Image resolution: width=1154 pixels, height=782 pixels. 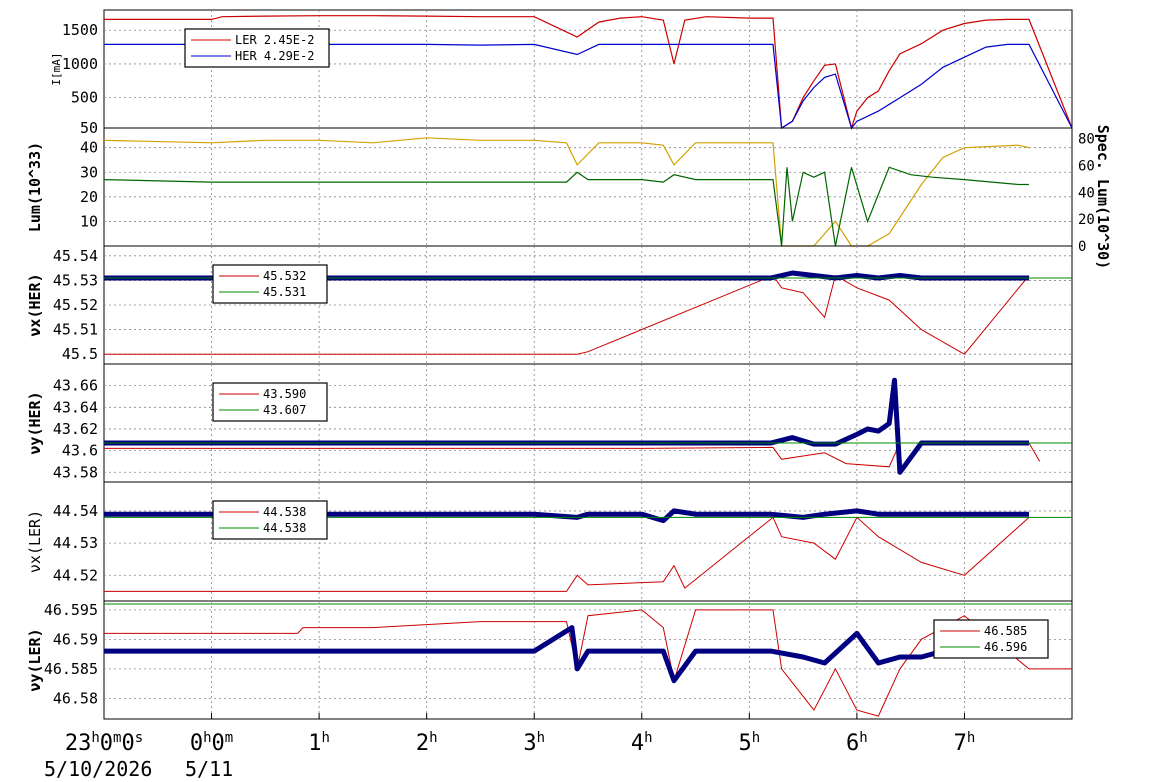 I want to click on tick-value: 5, so click(x=744, y=743).